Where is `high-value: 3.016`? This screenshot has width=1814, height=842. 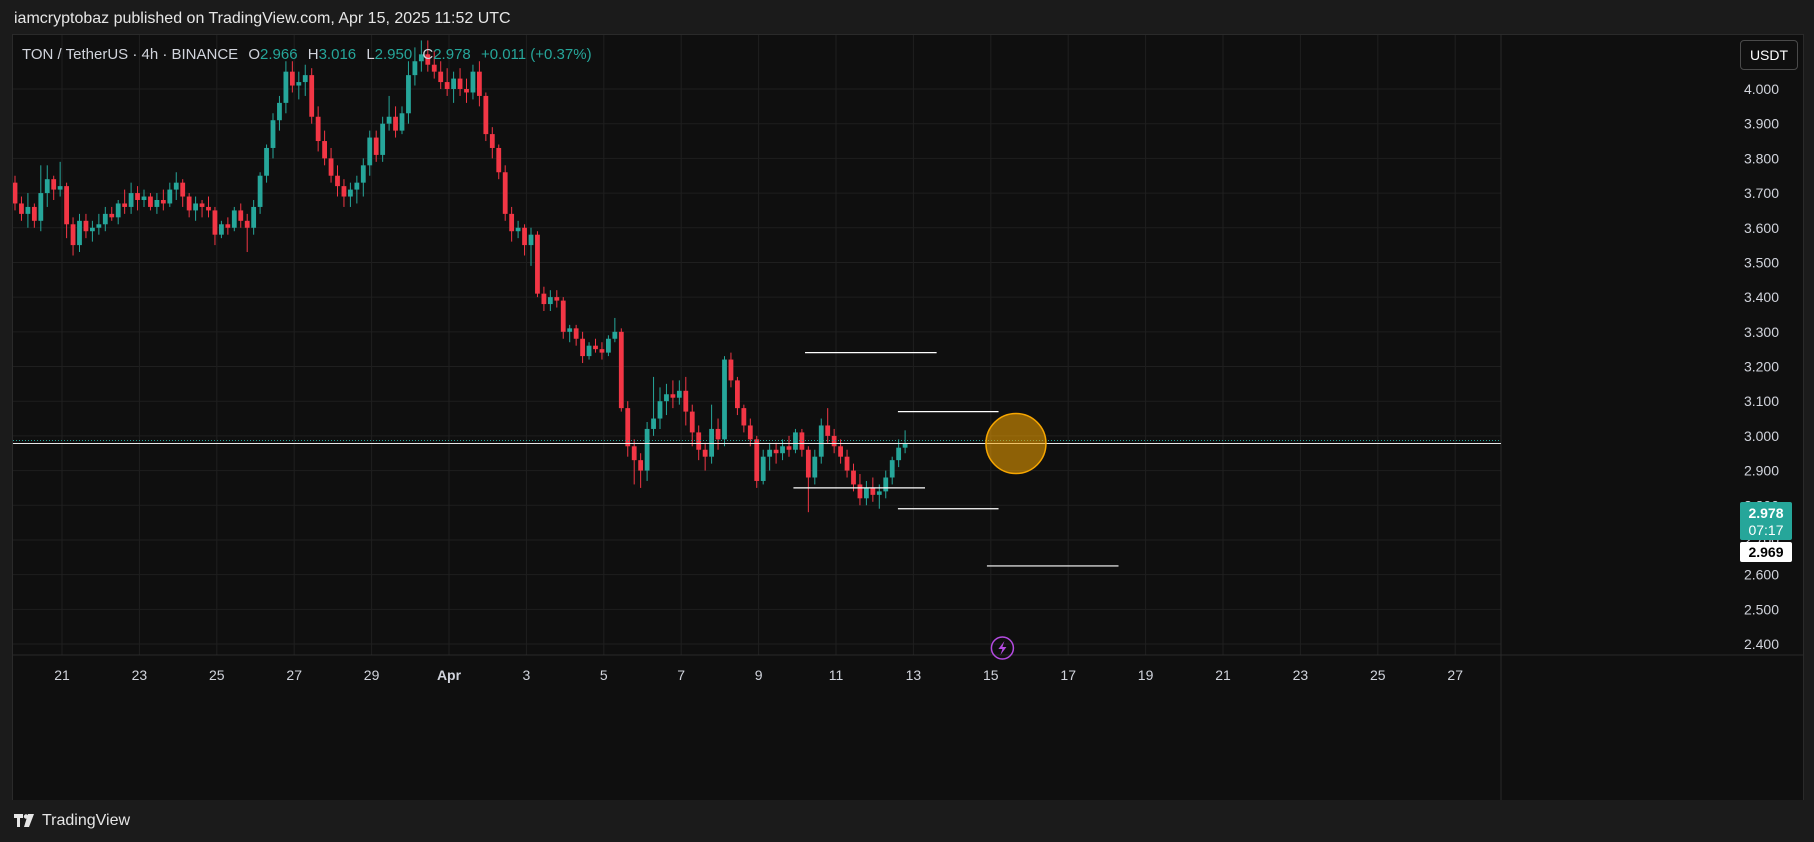
high-value: 3.016 is located at coordinates (337, 54).